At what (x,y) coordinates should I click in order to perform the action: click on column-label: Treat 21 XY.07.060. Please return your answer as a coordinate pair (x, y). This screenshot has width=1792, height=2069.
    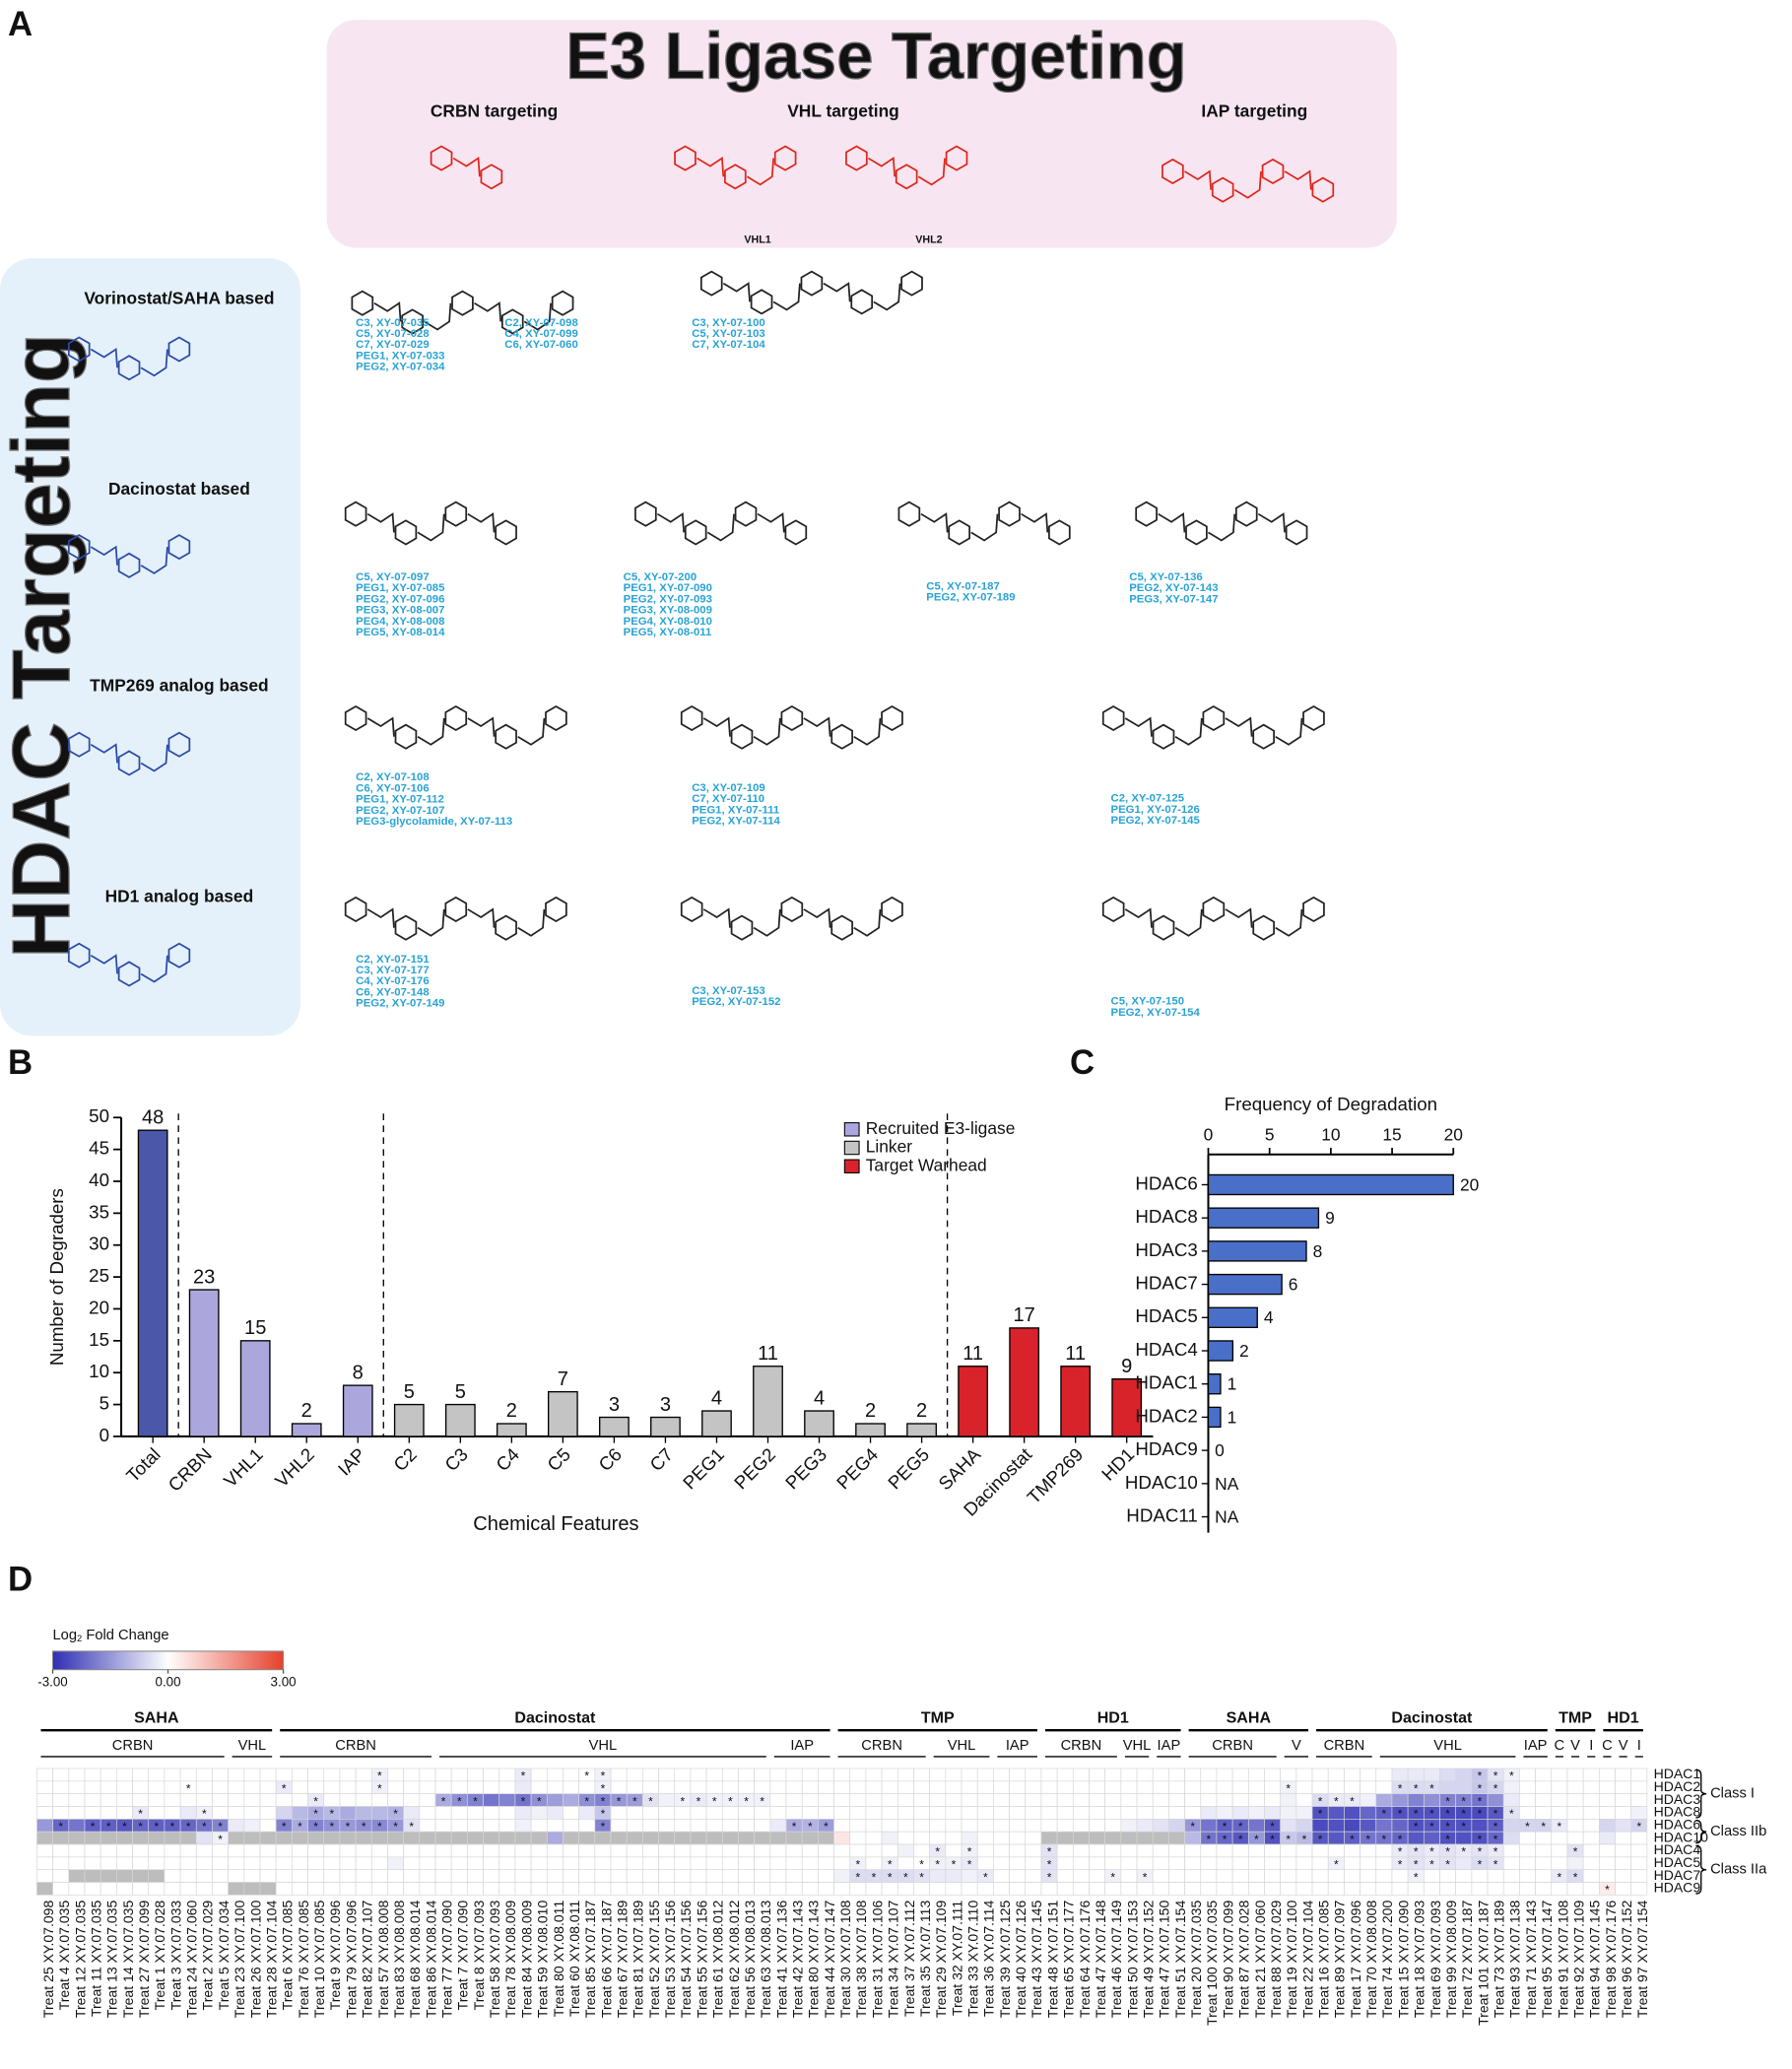
    Looking at the image, I should click on (1260, 1960).